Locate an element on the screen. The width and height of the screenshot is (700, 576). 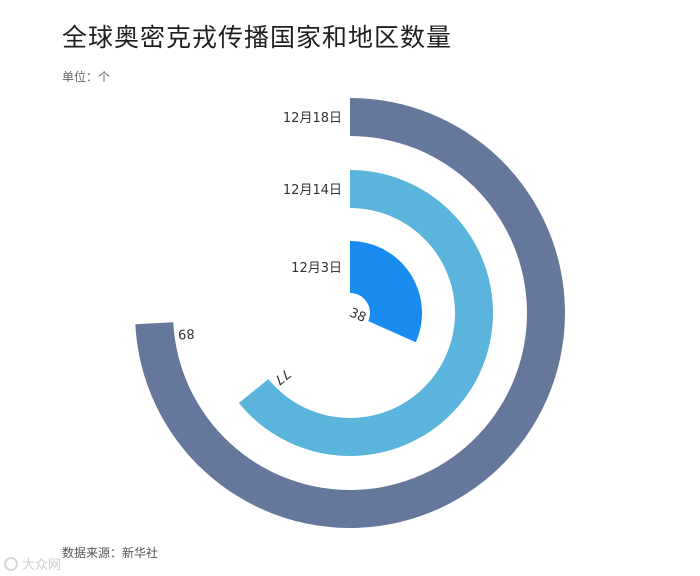
watermark-text: 大众网 is located at coordinates (42, 565).